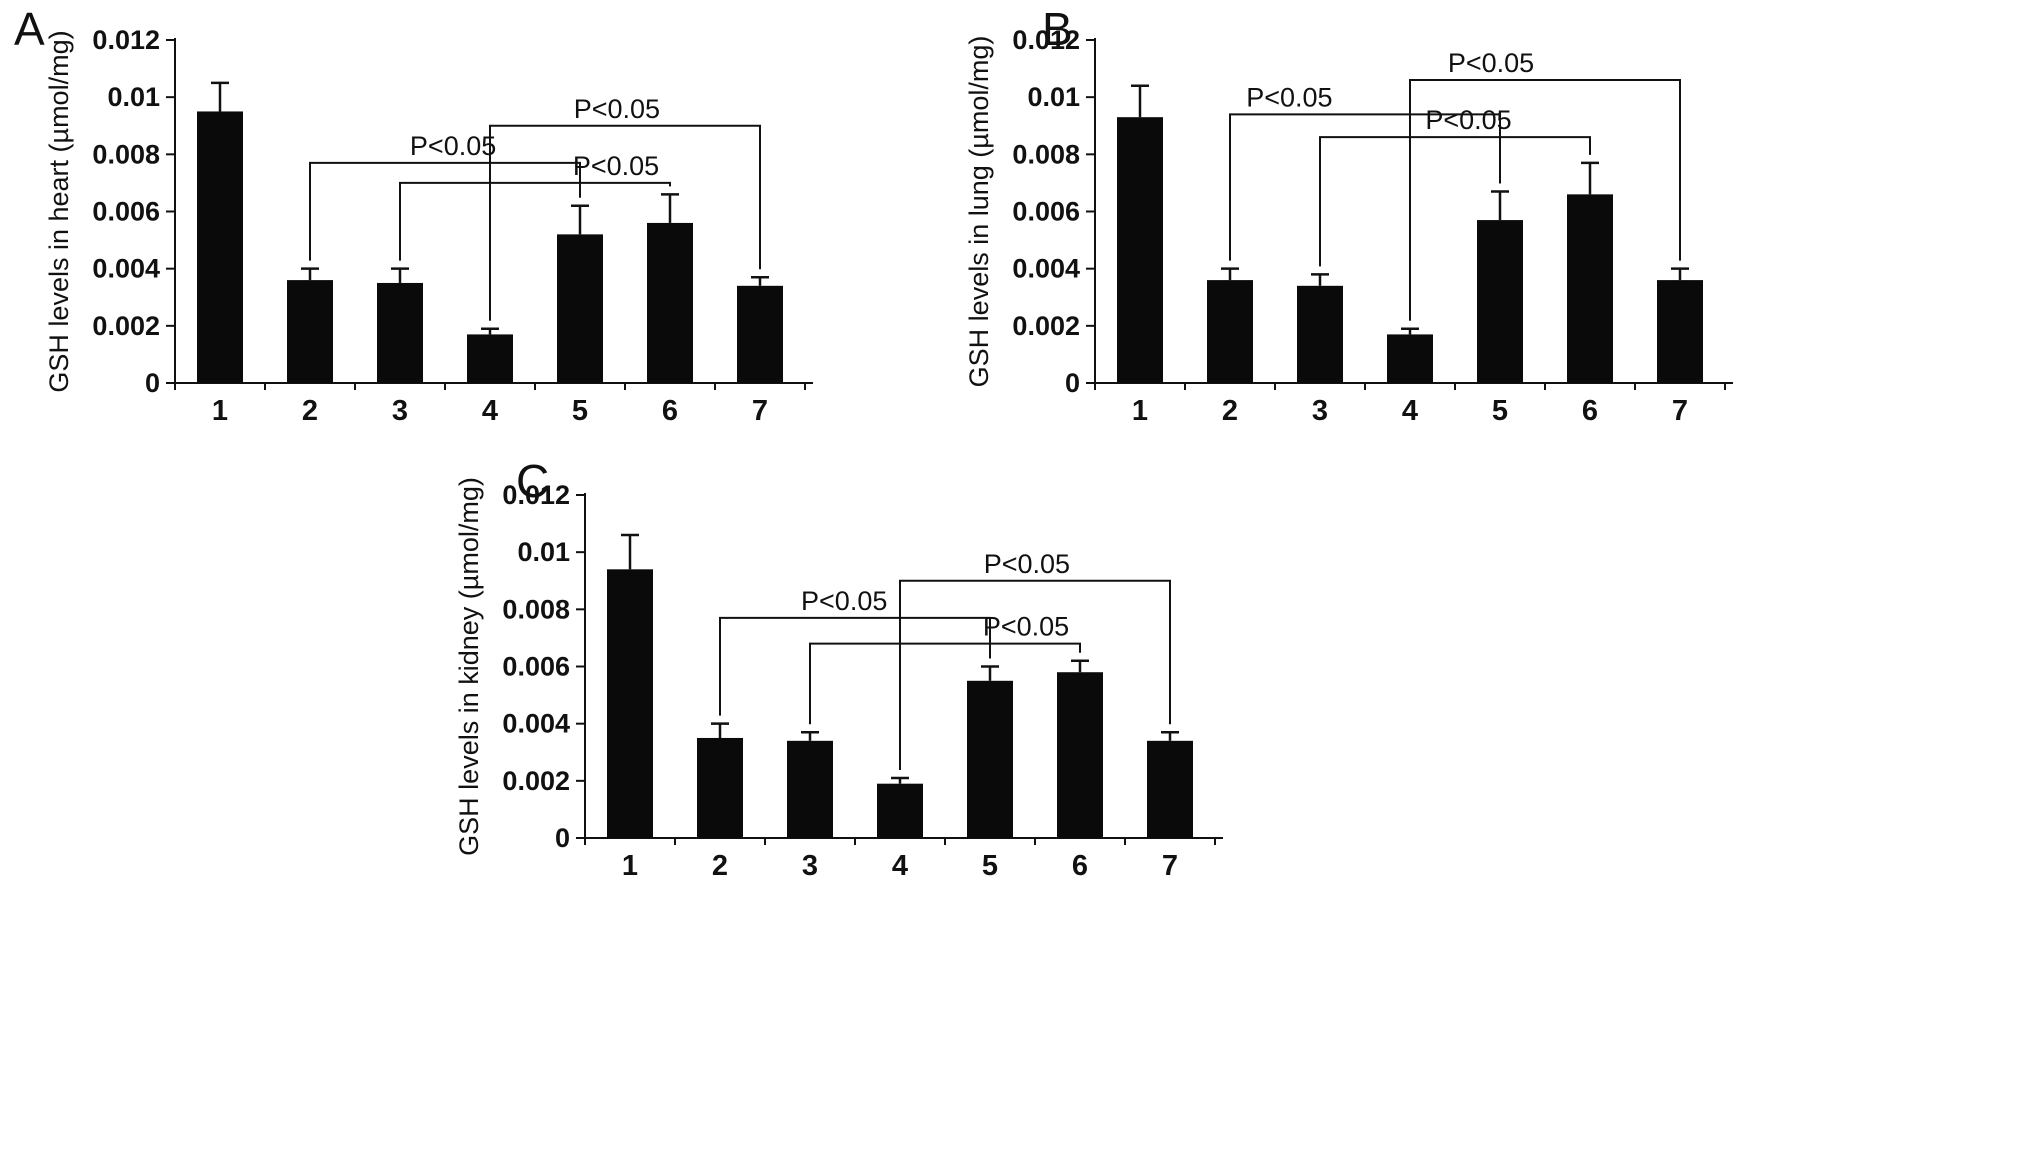 This screenshot has height=1168, width=2031. I want to click on panel-letter-c: C, so click(533, 481).